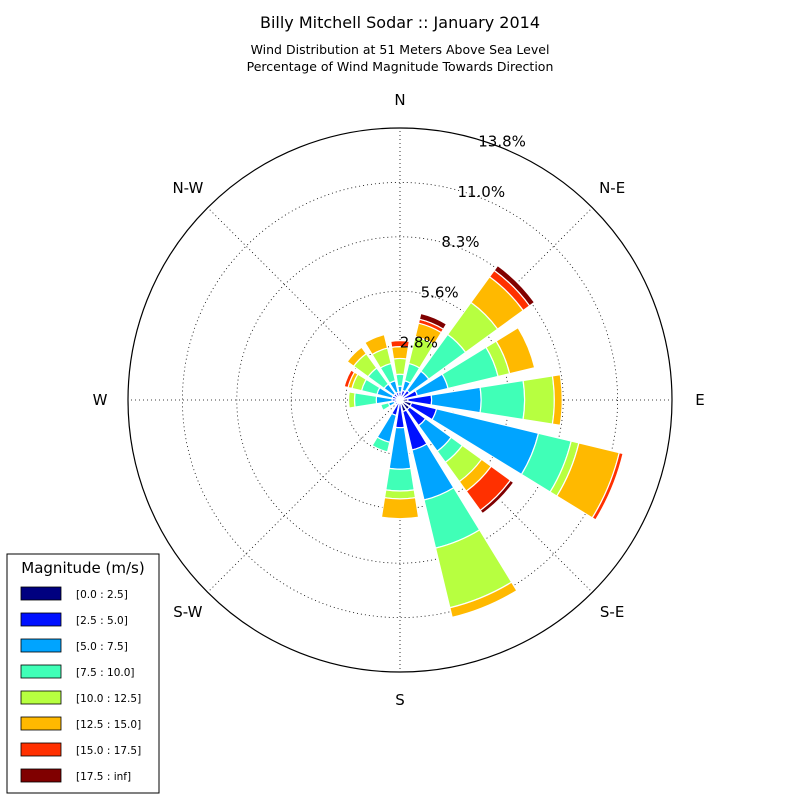 The width and height of the screenshot is (800, 800). What do you see at coordinates (105, 673) in the screenshot?
I see `legend-label: [7.5 : 10.0]` at bounding box center [105, 673].